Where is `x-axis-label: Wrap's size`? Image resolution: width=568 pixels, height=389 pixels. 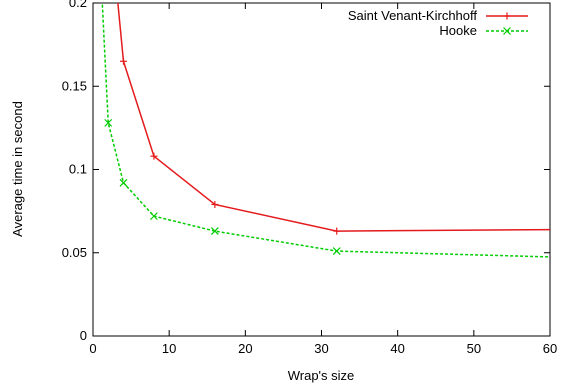 x-axis-label: Wrap's size is located at coordinates (321, 375).